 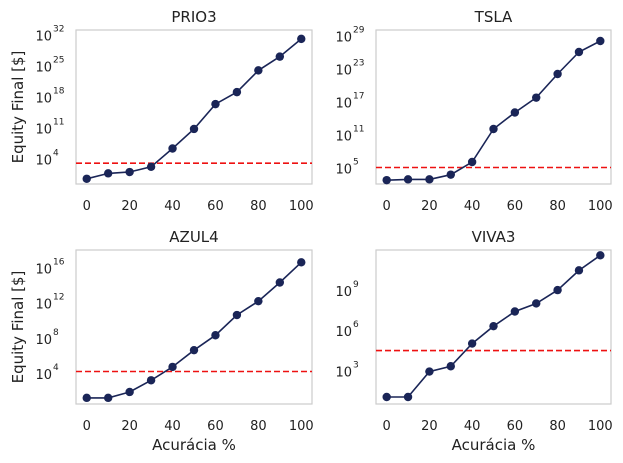 I want to click on y-tick-exponent: 18, so click(x=59, y=92).